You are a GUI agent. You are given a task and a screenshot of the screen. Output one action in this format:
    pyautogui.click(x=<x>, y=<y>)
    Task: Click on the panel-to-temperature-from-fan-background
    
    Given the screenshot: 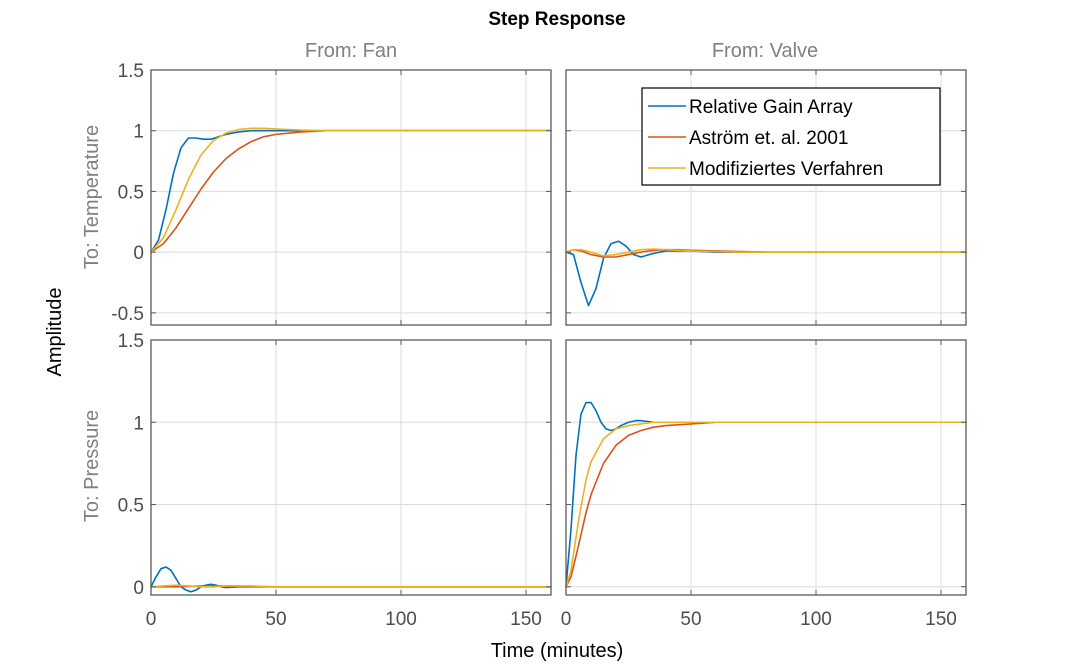 What is the action you would take?
    pyautogui.click(x=351, y=197)
    